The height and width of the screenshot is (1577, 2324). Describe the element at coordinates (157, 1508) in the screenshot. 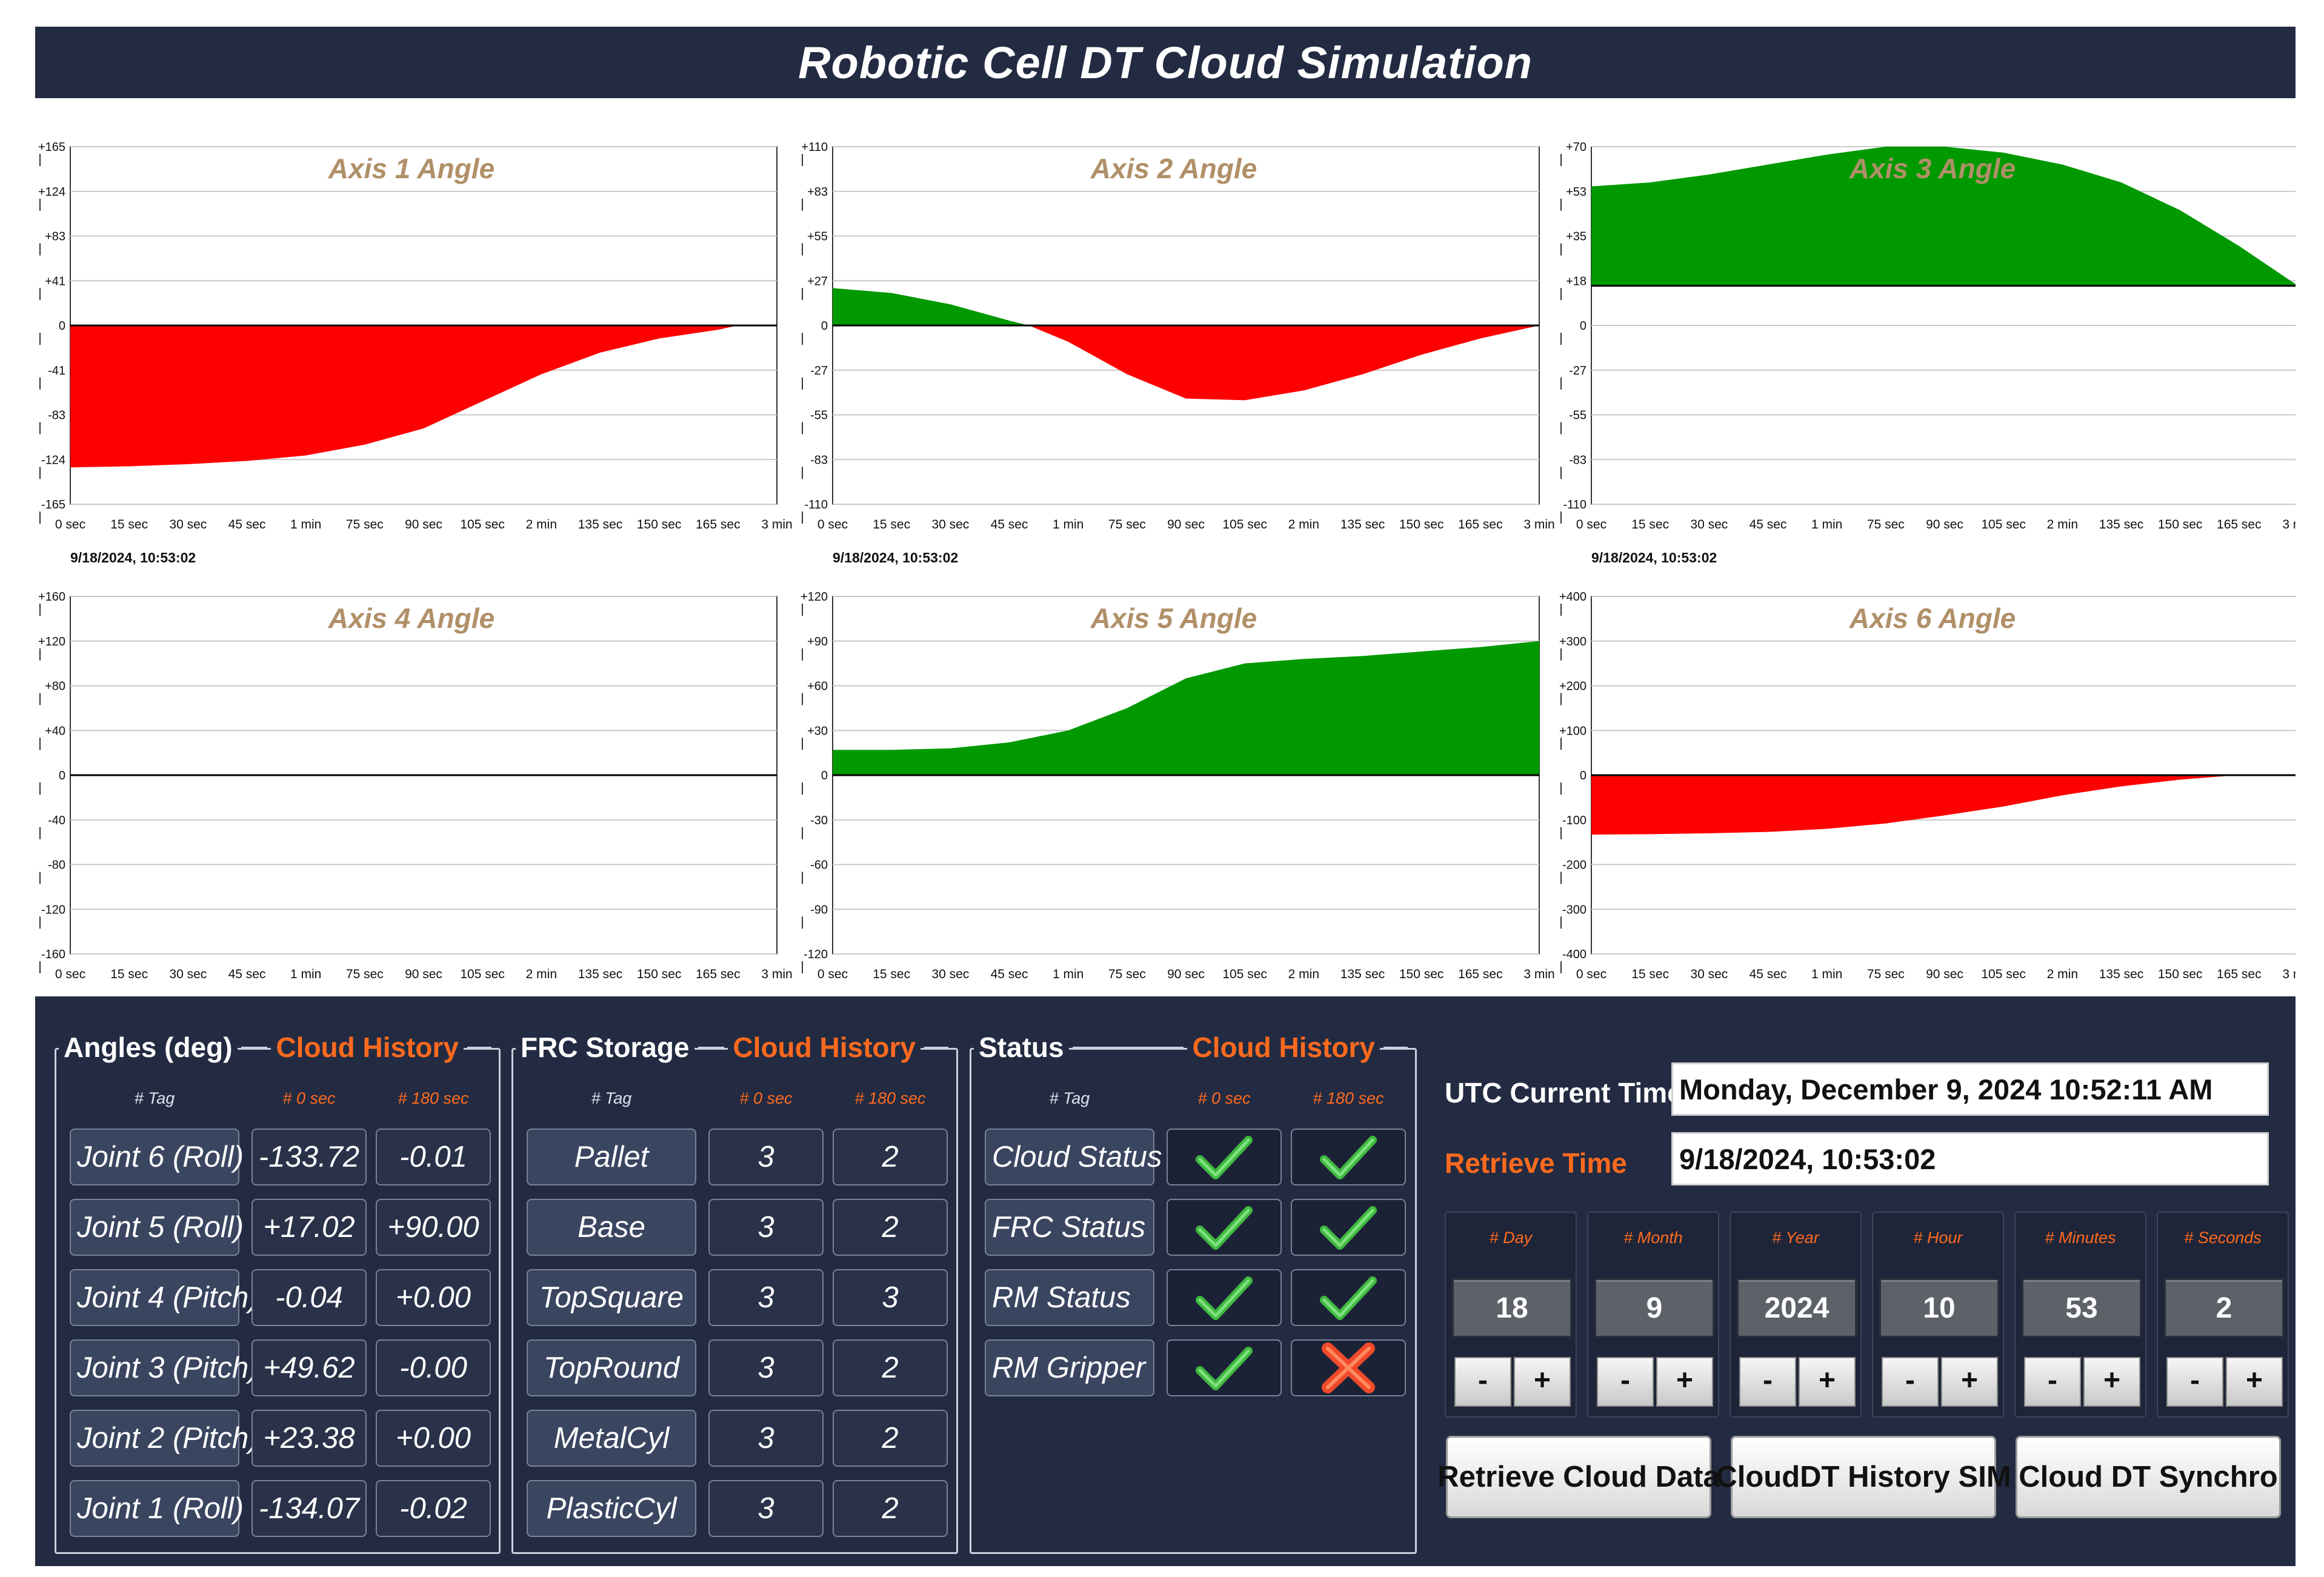

I see `angles-tag-5: Joint 1 (Roll)` at that location.